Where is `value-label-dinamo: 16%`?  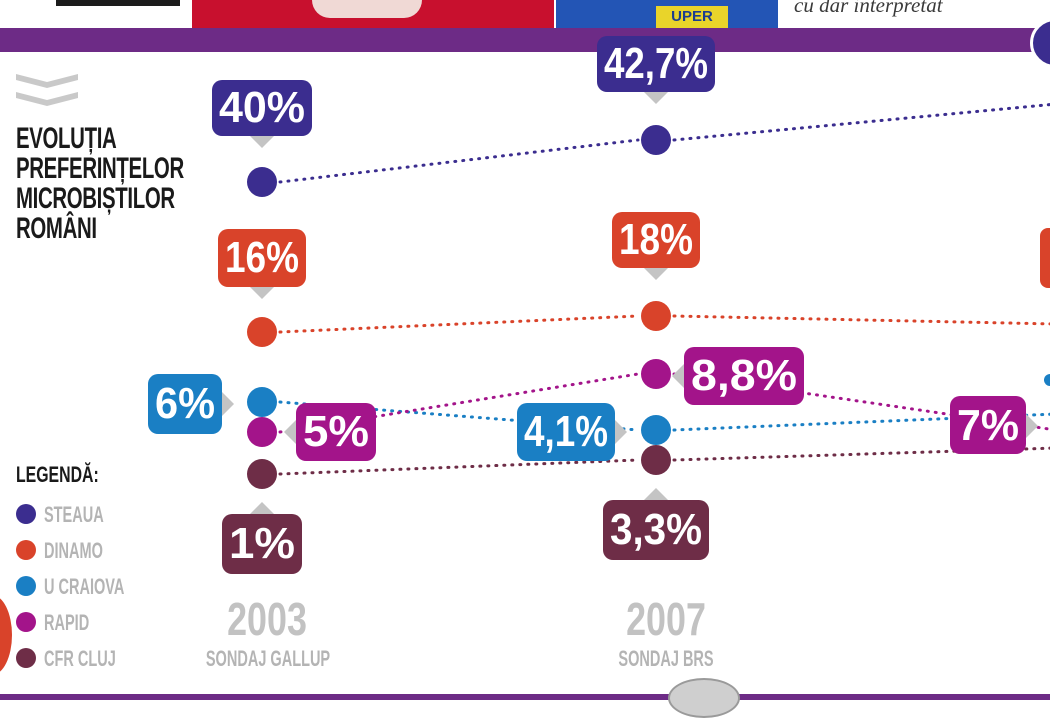
value-label-dinamo: 16% is located at coordinates (262, 264).